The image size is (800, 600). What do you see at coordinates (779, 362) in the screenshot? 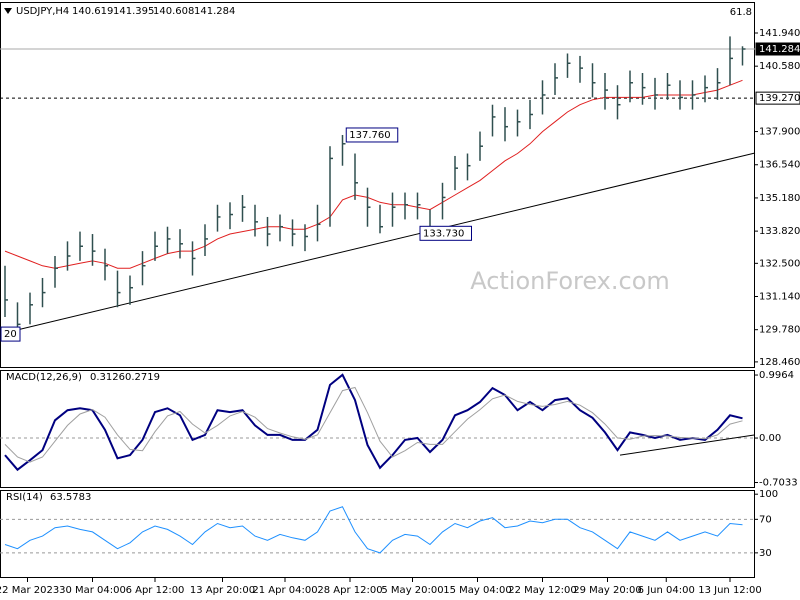
I see `y-tick-label: 128.460` at bounding box center [779, 362].